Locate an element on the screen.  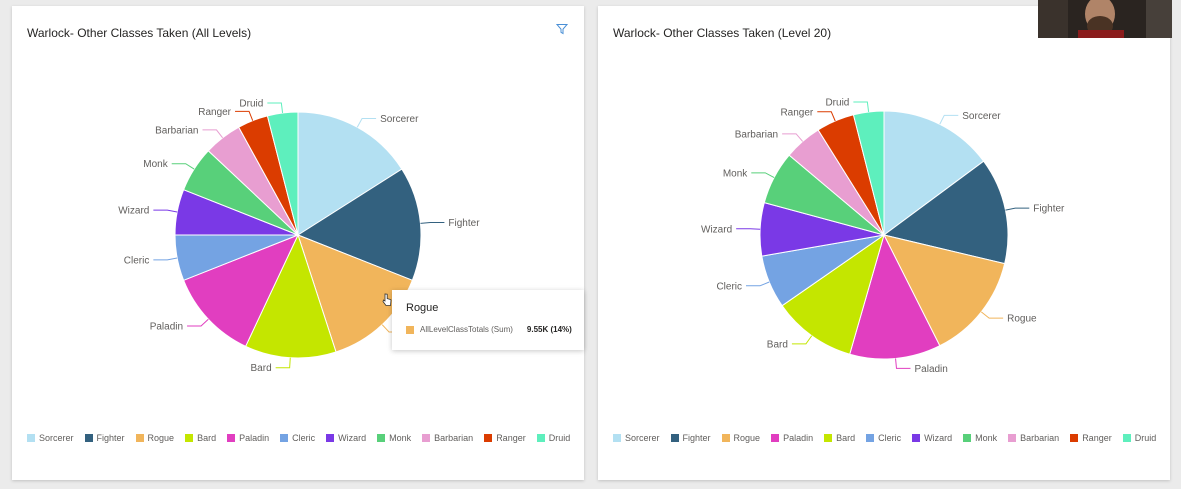
slice-label-paladin: Paladin is located at coordinates (930, 369).